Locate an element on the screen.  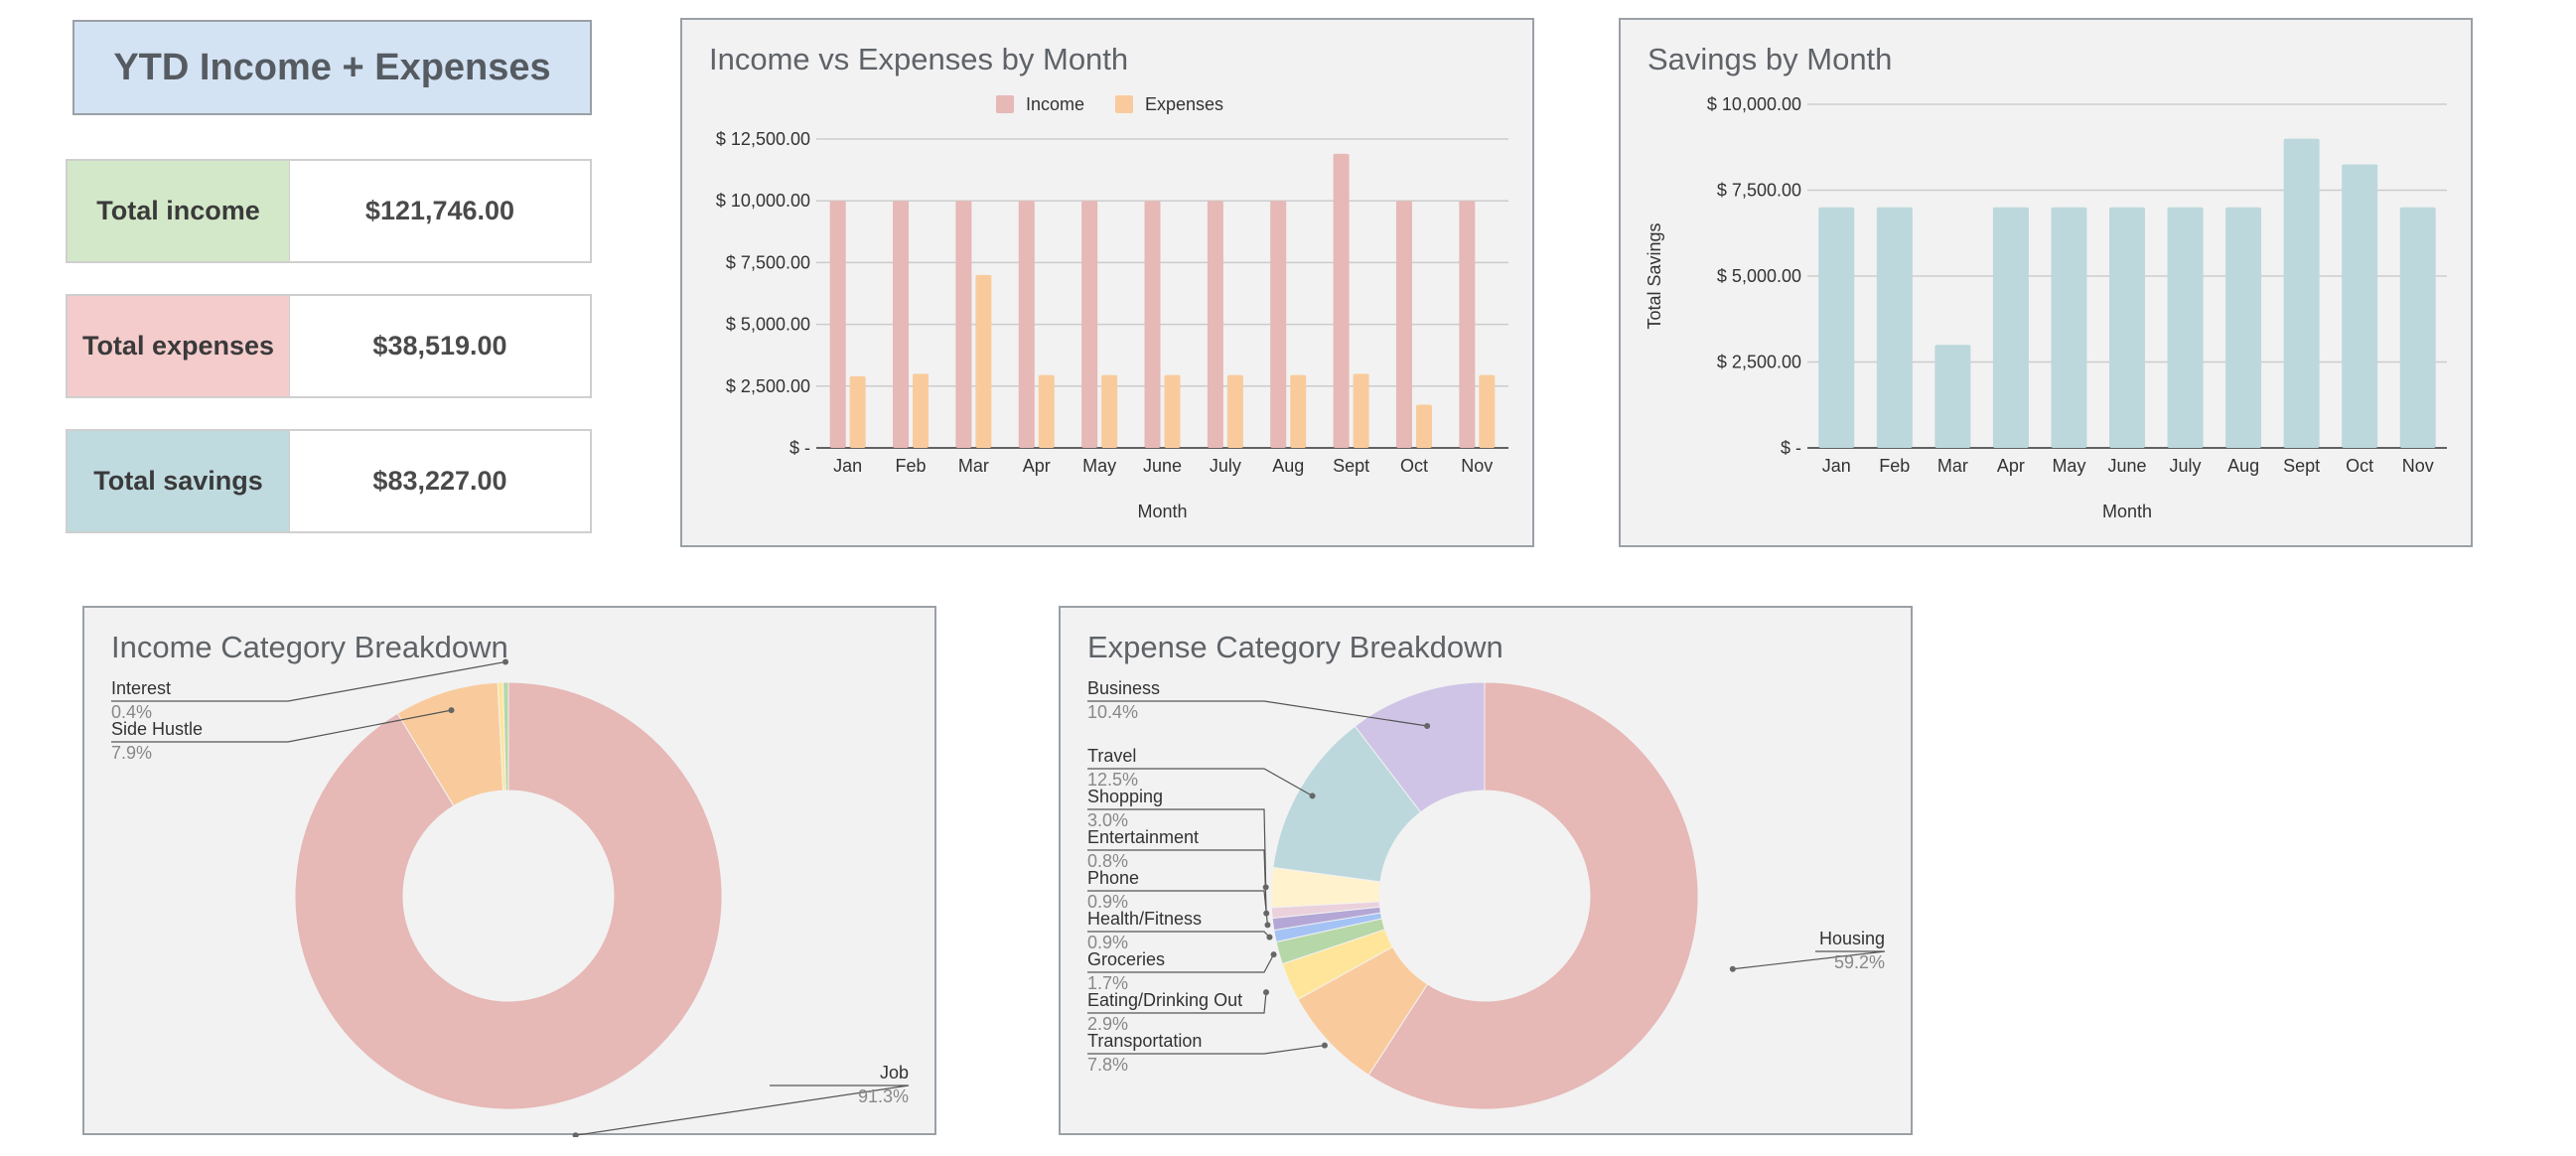
slice-label-transportation: Transportation is located at coordinates (1144, 1041).